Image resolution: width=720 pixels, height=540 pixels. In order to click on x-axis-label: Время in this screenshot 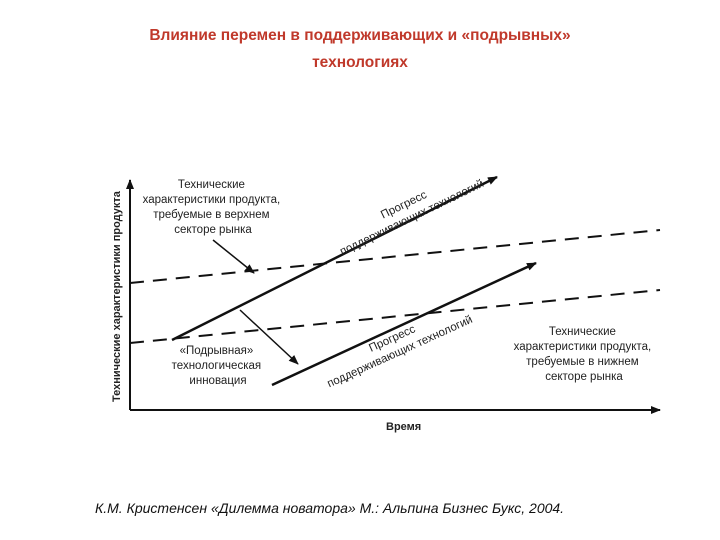, I will do `click(403, 427)`.